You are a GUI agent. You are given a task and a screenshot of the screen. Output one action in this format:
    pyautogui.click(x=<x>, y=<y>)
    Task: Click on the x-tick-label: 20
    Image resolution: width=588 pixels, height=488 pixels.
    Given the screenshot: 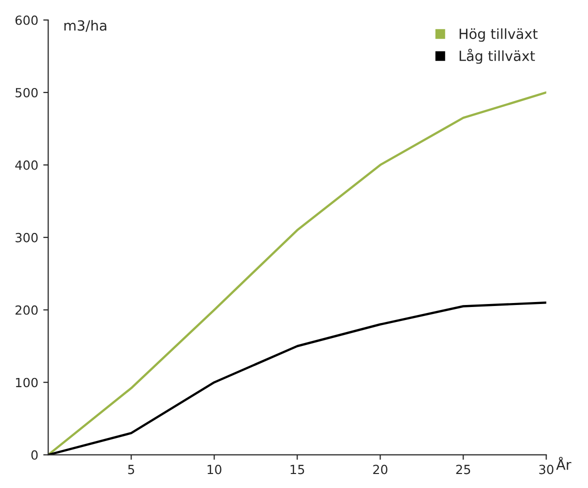 What is the action you would take?
    pyautogui.click(x=380, y=469)
    